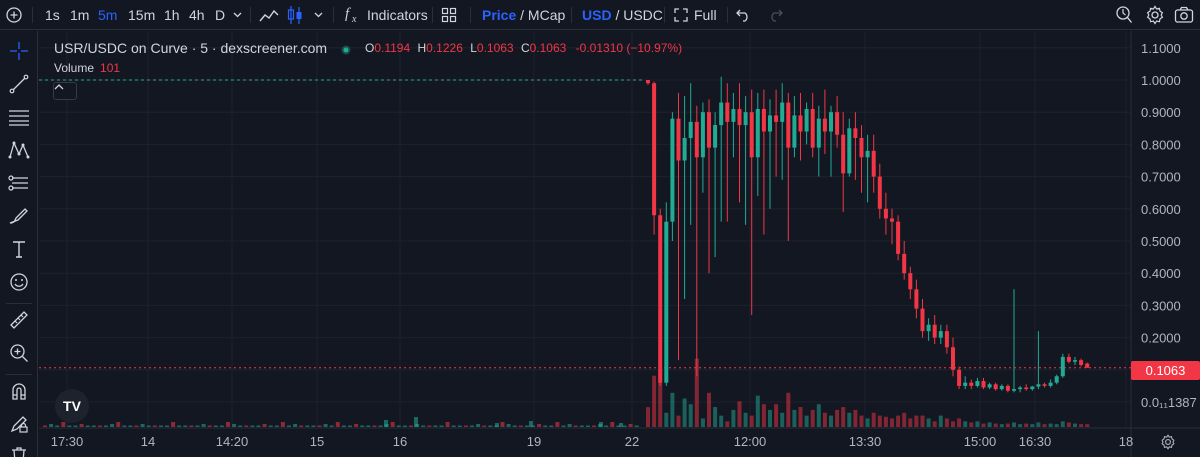 The height and width of the screenshot is (457, 1200). I want to click on interval-1m: 1m, so click(80, 15).